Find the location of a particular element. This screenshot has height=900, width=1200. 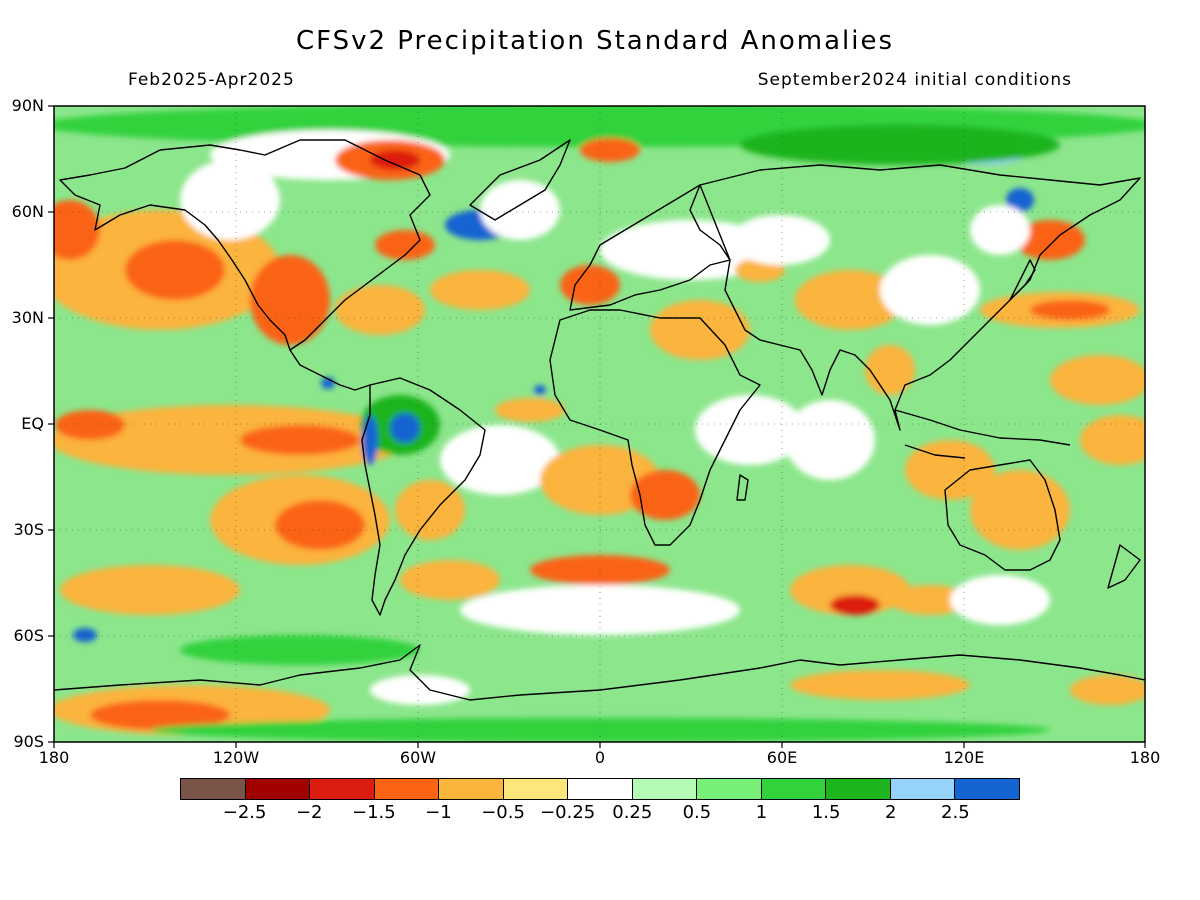

lon-label-60w: 60W is located at coordinates (418, 757).